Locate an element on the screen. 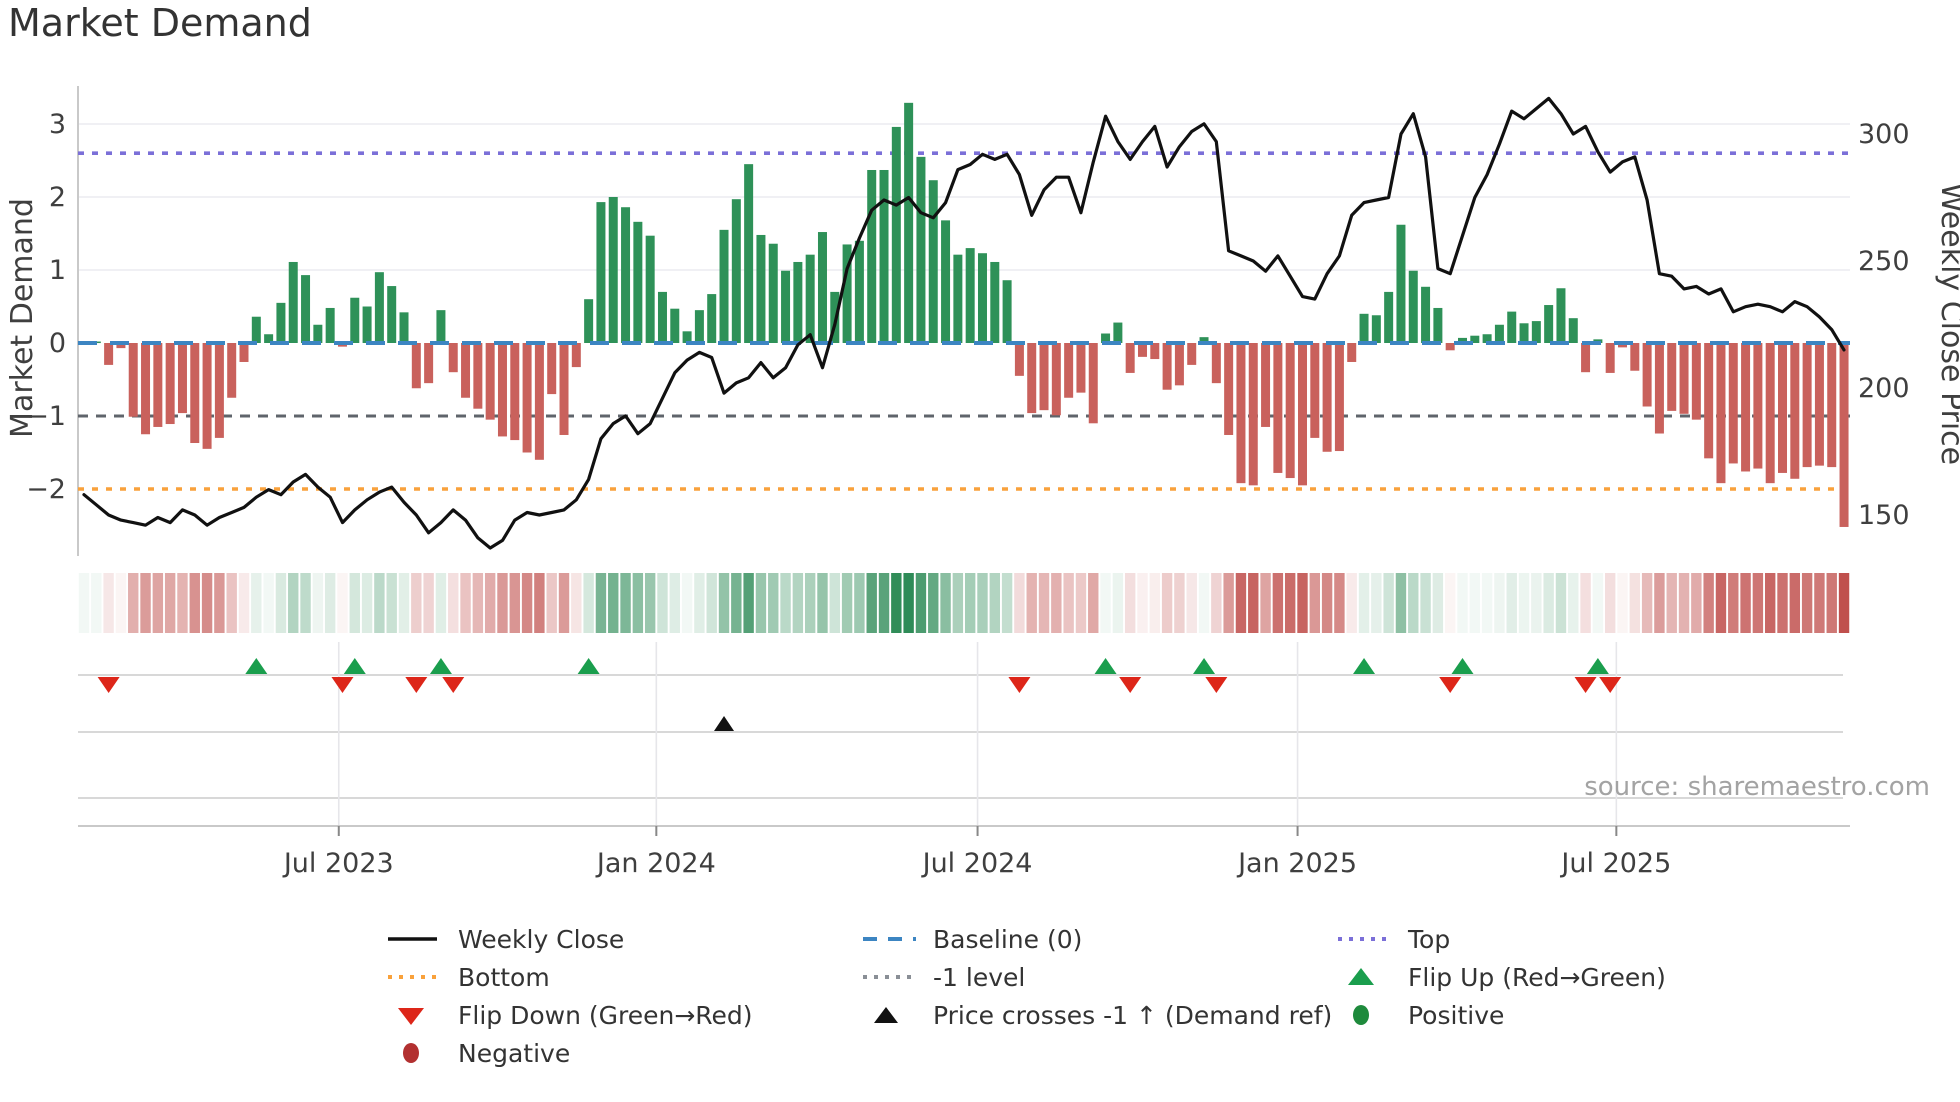 Image resolution: width=1960 pixels, height=1102 pixels. legend-item-flip-down: Flip Down (Green→Red) is located at coordinates (569, 1015).